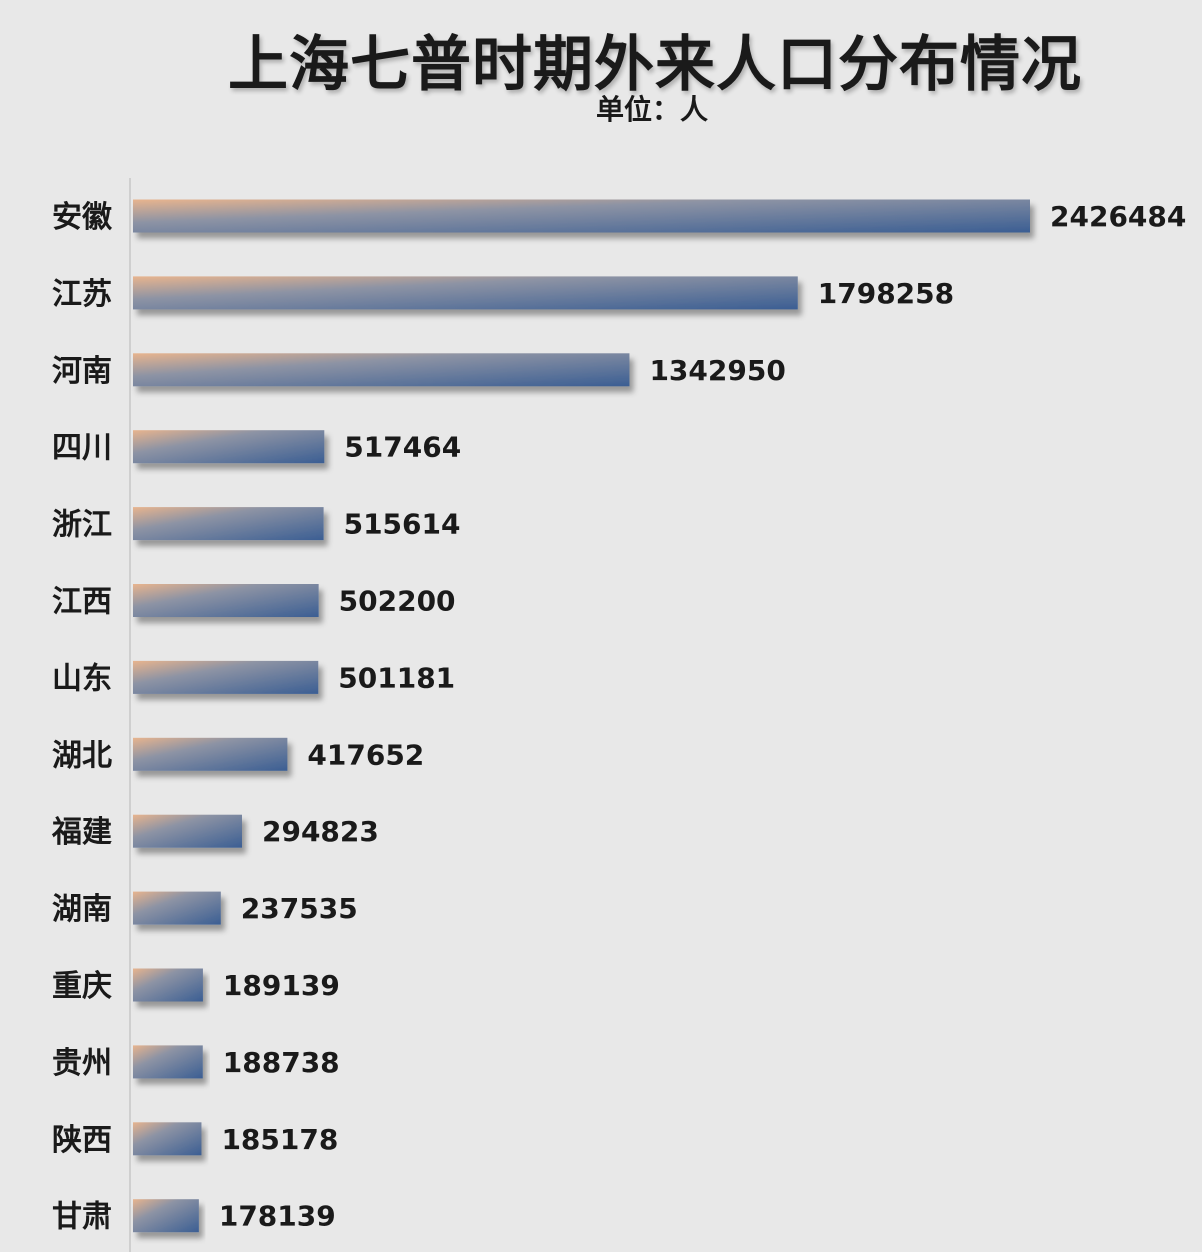 This screenshot has height=1252, width=1202. Describe the element at coordinates (402, 524) in the screenshot. I see `data-label: 515614` at that location.